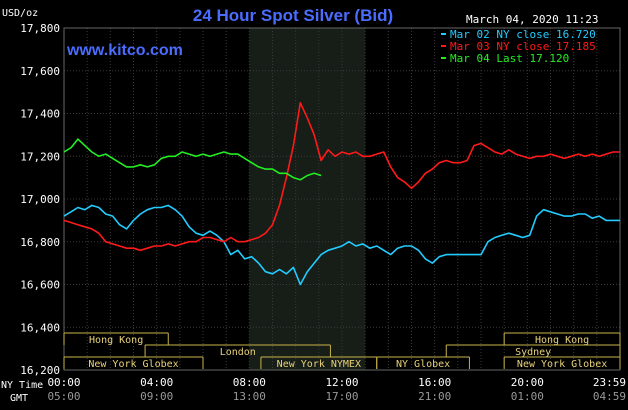 This screenshot has width=628, height=410. What do you see at coordinates (249, 396) in the screenshot?
I see `x-tick-label-gmt-2: 13:00` at bounding box center [249, 396].